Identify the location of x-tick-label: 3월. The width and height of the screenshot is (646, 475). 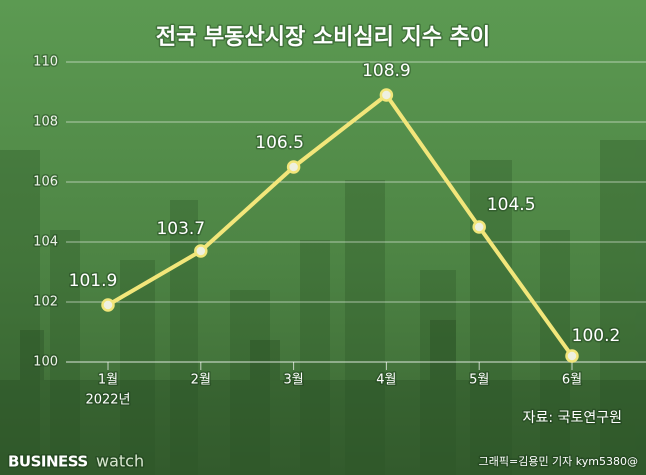
(293, 380).